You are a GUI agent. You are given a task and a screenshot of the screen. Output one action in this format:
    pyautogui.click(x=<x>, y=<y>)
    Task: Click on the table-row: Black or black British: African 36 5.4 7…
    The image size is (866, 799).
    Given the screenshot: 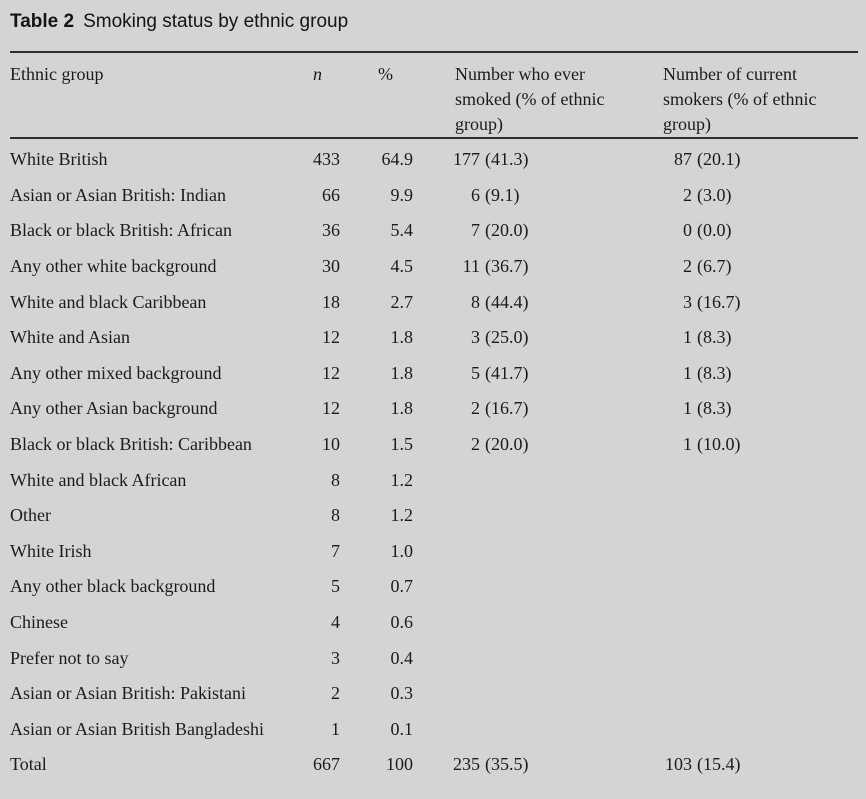 What is the action you would take?
    pyautogui.click(x=434, y=231)
    